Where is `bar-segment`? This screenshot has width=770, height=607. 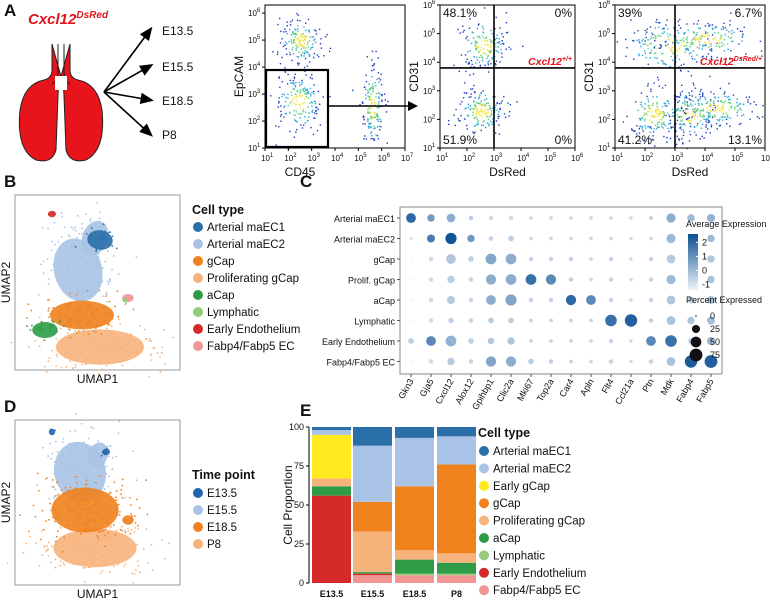
bar-segment is located at coordinates (331, 429).